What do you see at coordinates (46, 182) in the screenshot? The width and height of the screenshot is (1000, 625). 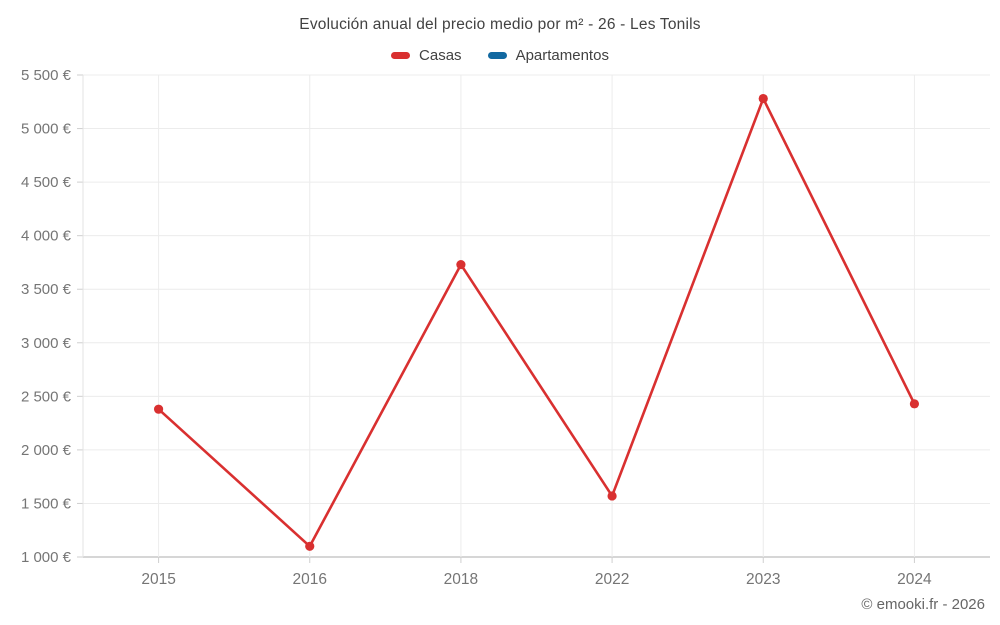 I see `y-tick-label: 4 500 €` at bounding box center [46, 182].